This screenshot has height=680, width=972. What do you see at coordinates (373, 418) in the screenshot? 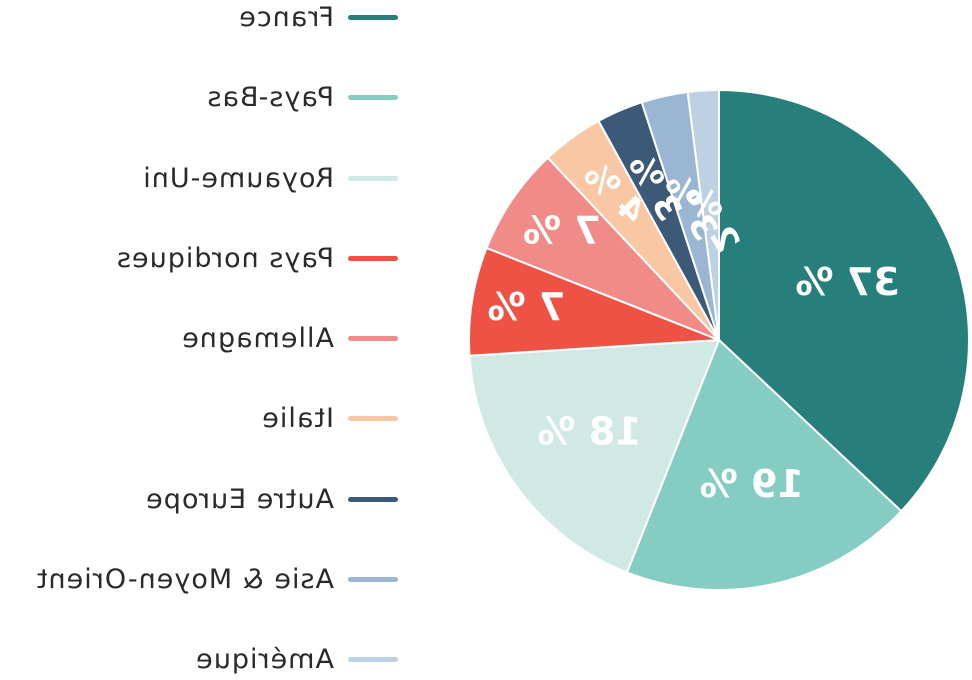
I see `legend-swatch-italie` at bounding box center [373, 418].